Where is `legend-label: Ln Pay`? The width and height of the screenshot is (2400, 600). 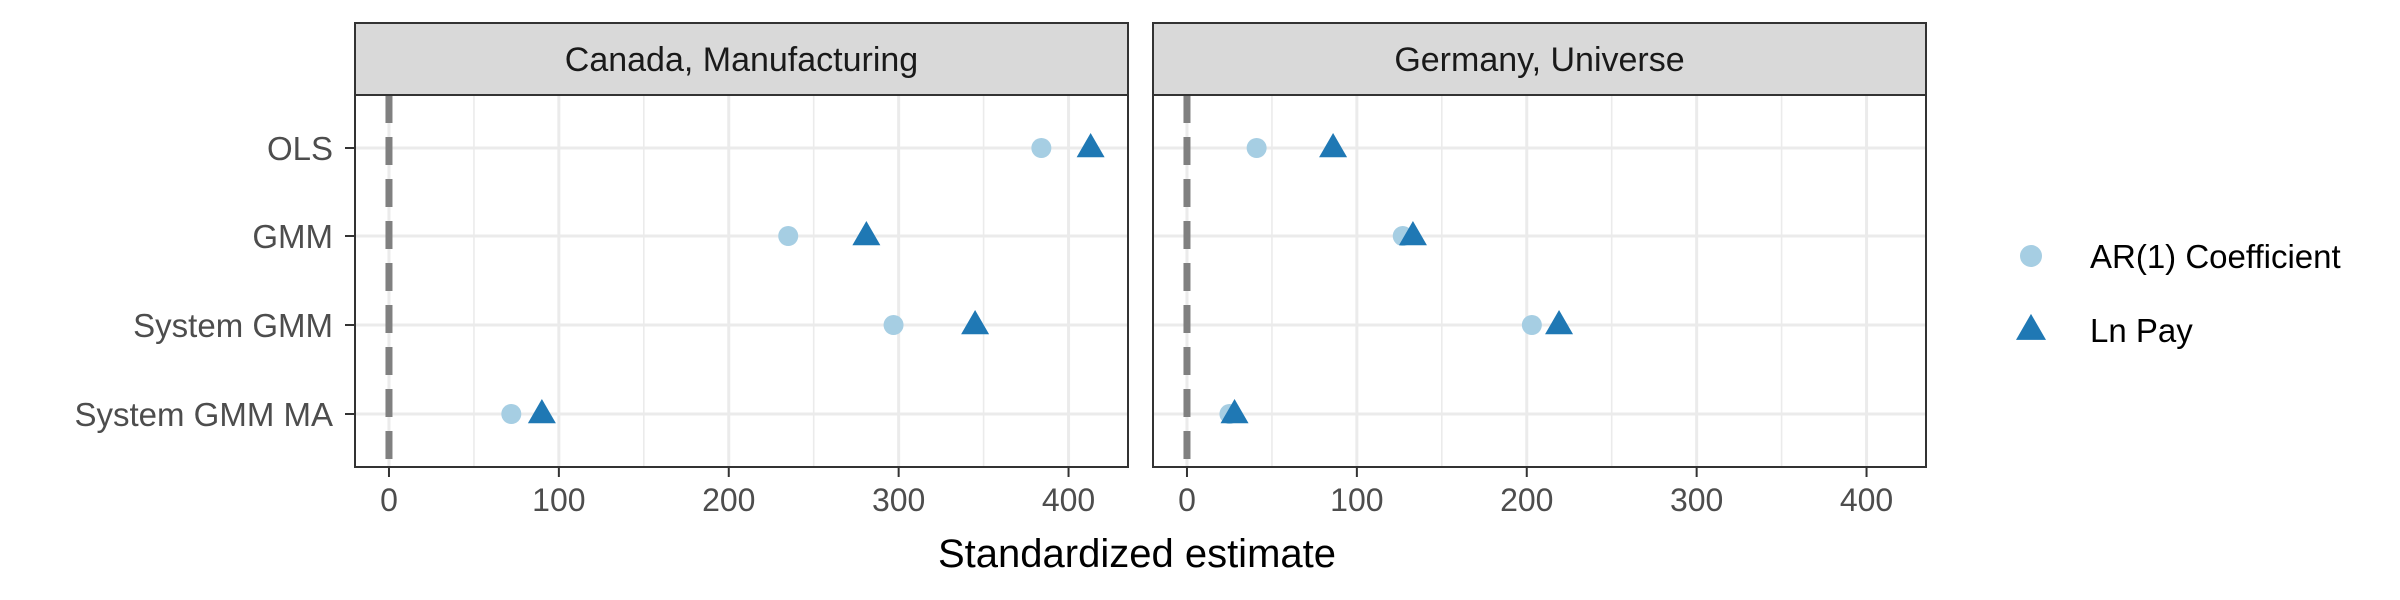
legend-label: Ln Pay is located at coordinates (2141, 330).